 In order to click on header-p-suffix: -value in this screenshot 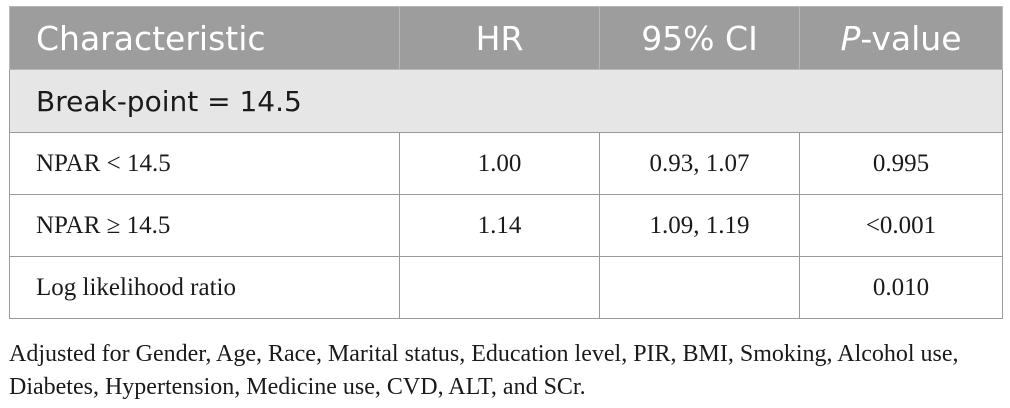, I will do `click(911, 38)`.